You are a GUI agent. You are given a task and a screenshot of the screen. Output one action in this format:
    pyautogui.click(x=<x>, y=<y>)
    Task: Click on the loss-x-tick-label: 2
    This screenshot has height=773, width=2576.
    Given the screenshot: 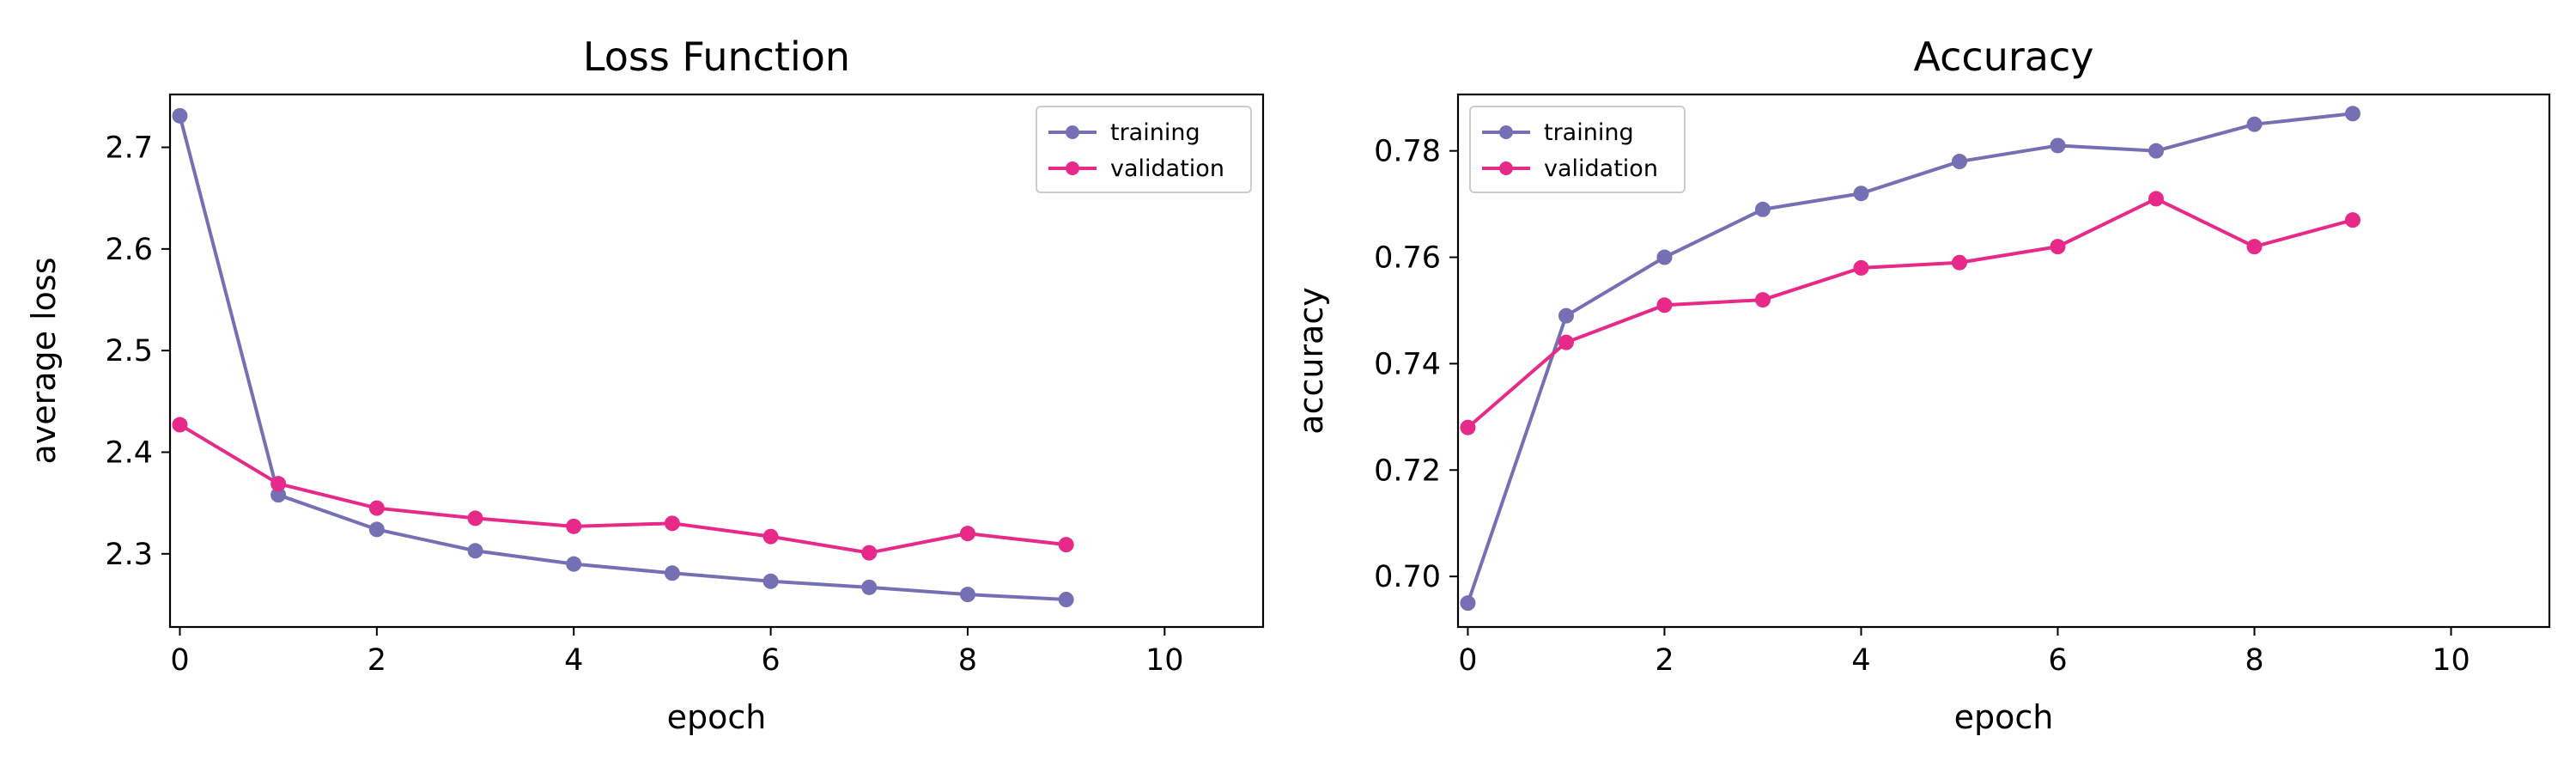 What is the action you would take?
    pyautogui.click(x=377, y=660)
    